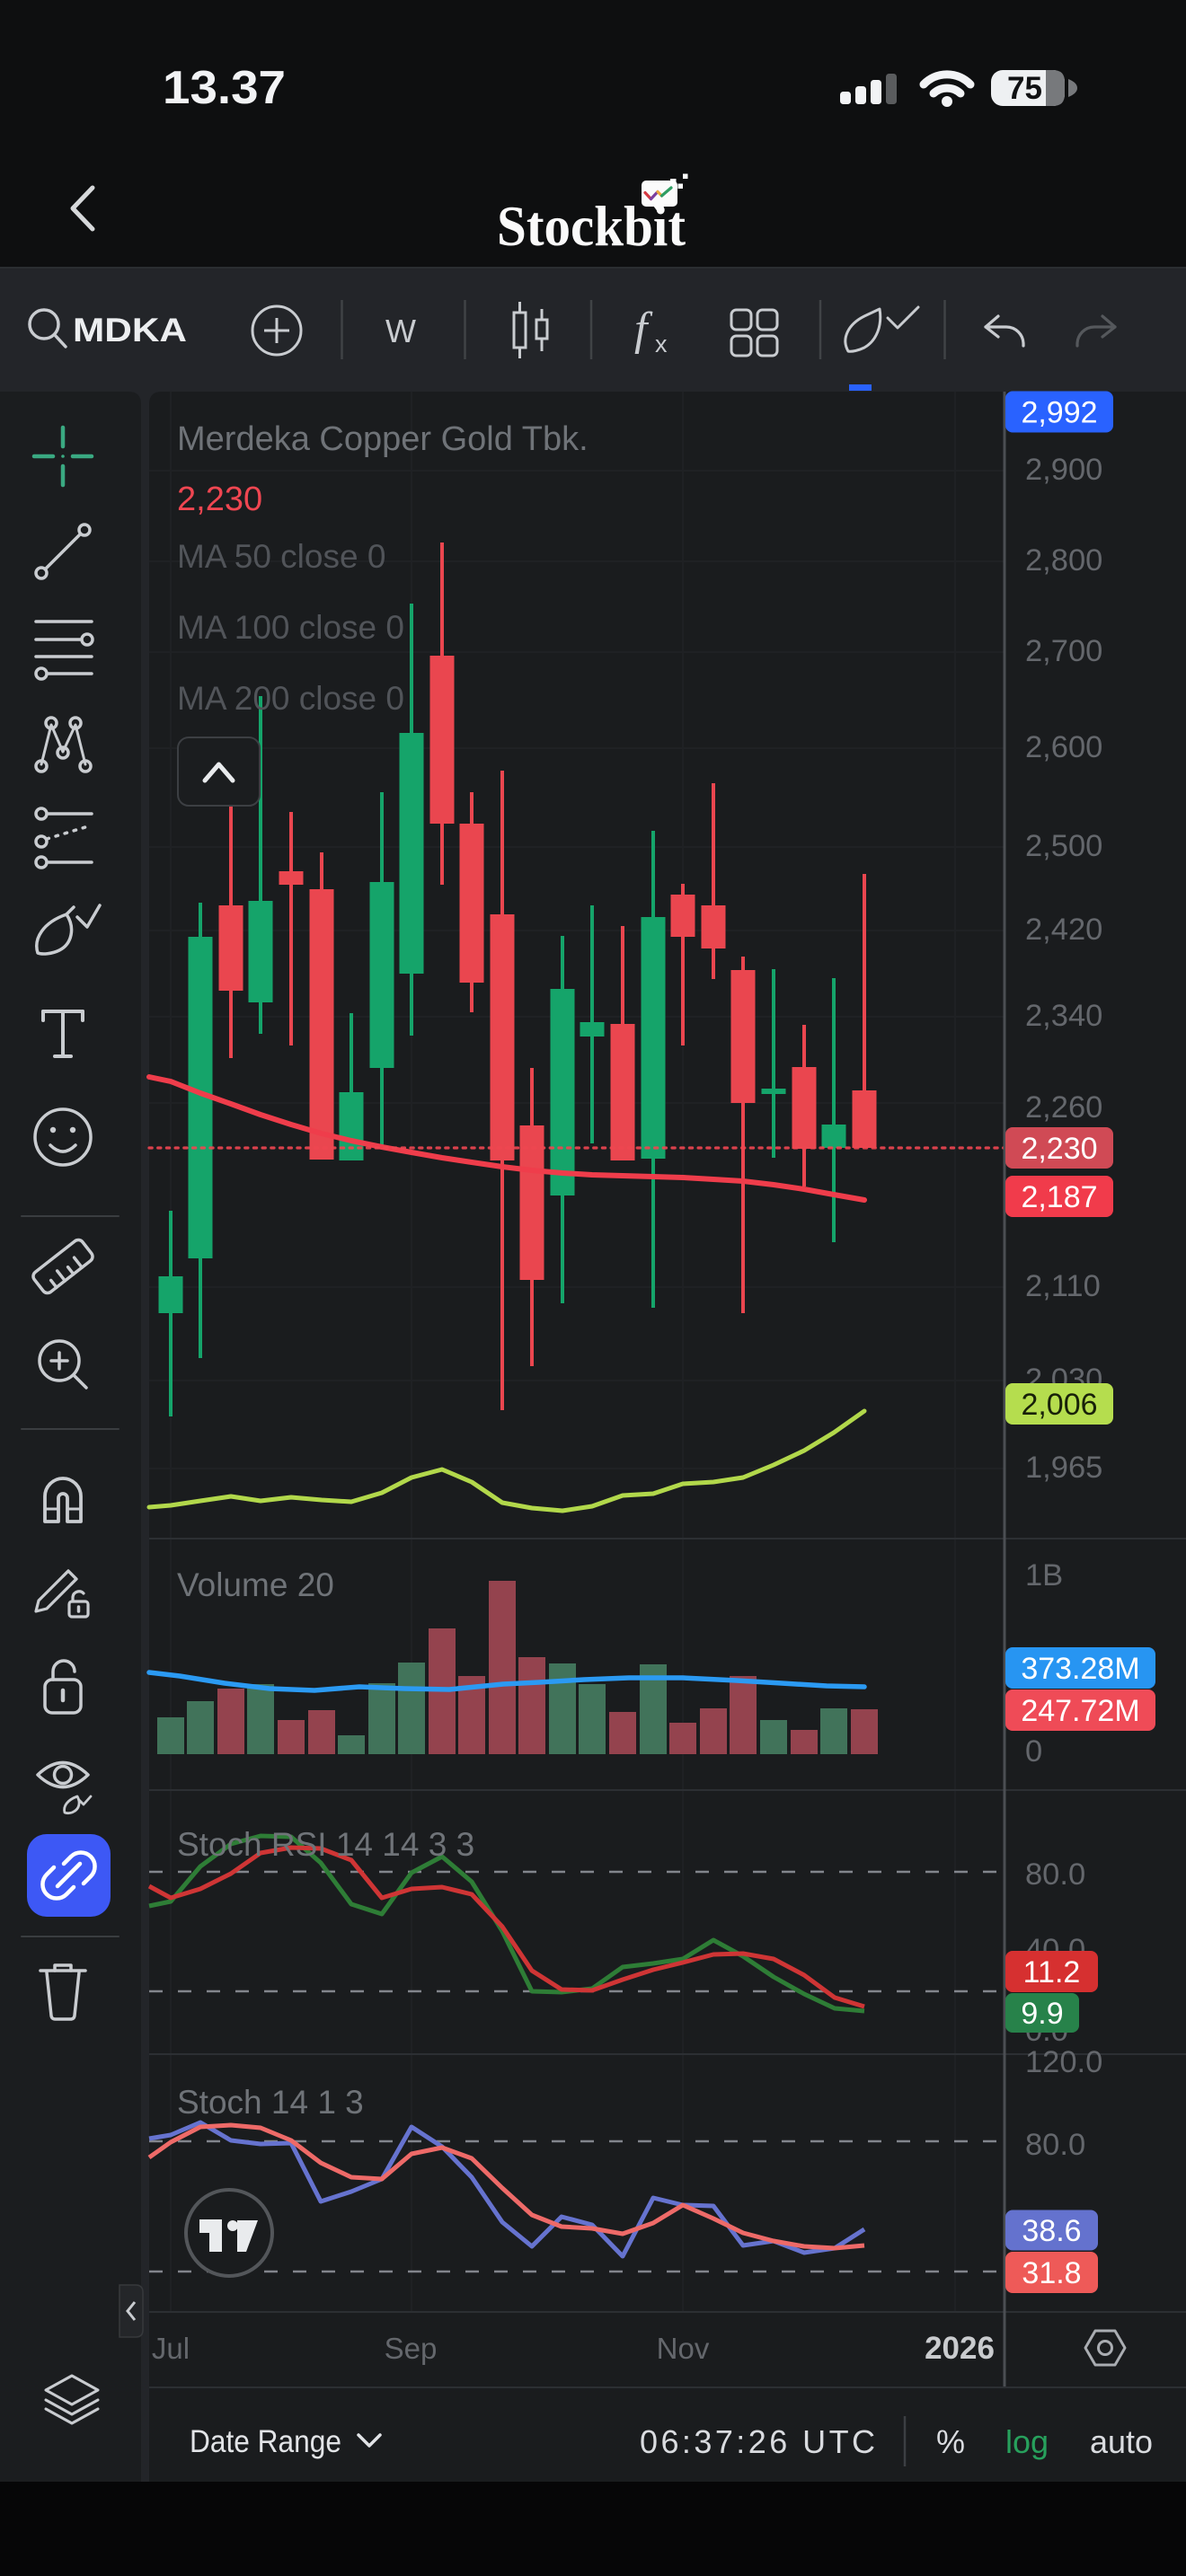  I want to click on svg-text: 120.0, so click(1063, 2062).